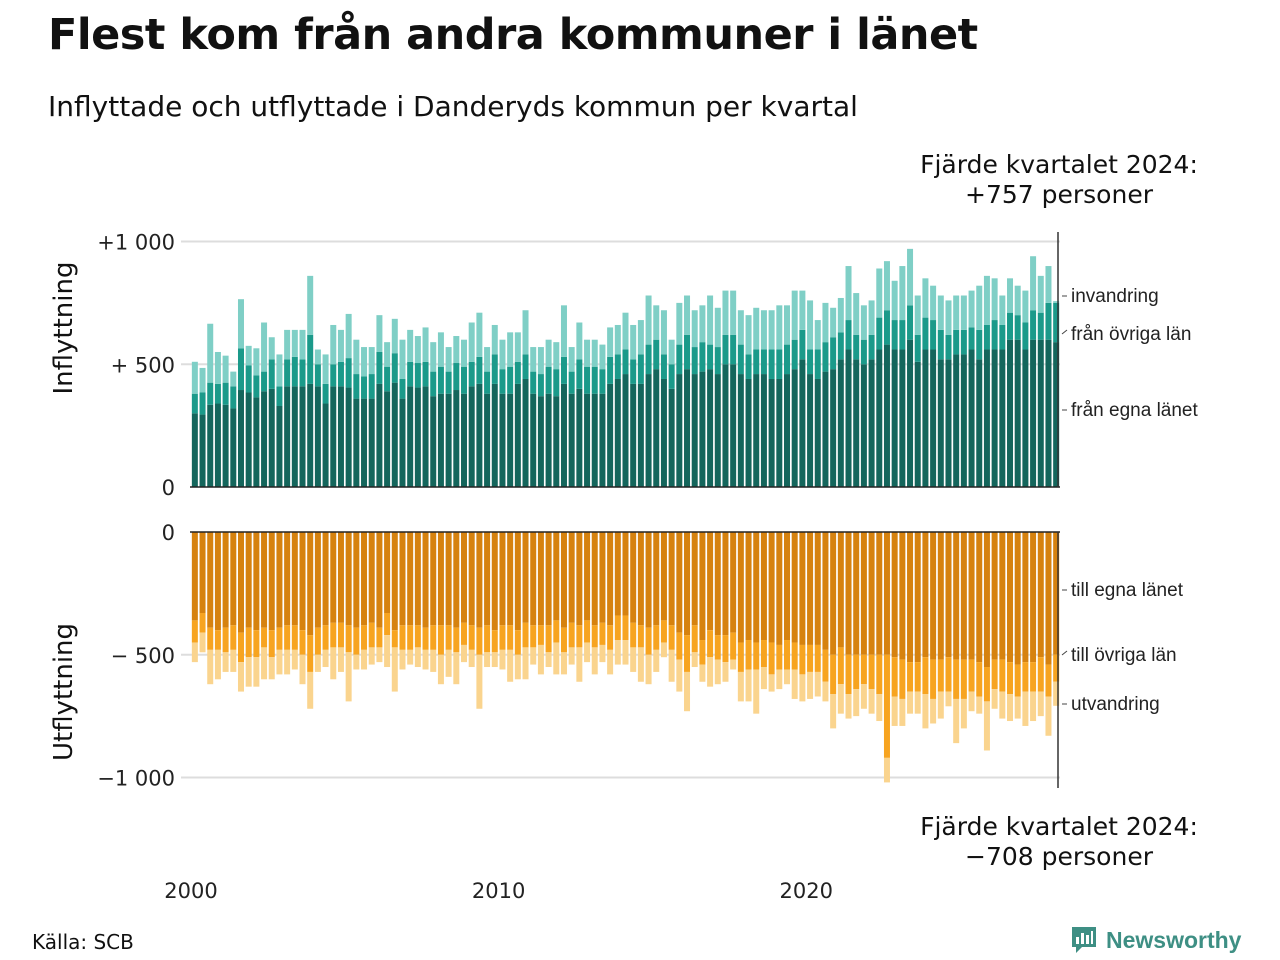 Image resolution: width=1280 pixels, height=960 pixels. Describe the element at coordinates (805, 891) in the screenshot. I see `x-tick-label: 2020` at that location.